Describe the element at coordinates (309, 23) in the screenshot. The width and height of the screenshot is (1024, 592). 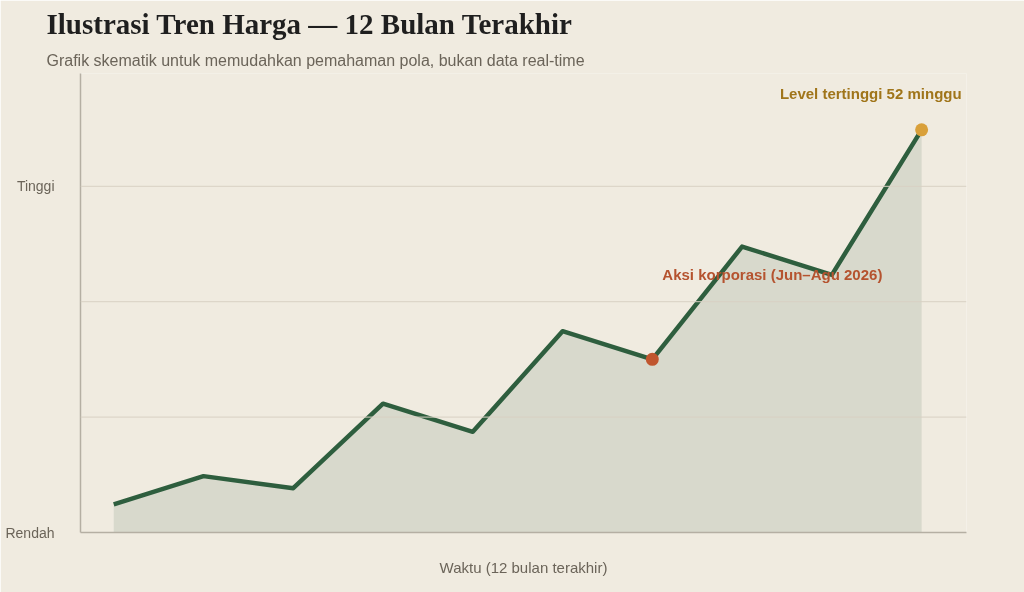
I see `chart-title: Ilustrasi Tren Harga — 12 Bulan Terakhir` at that location.